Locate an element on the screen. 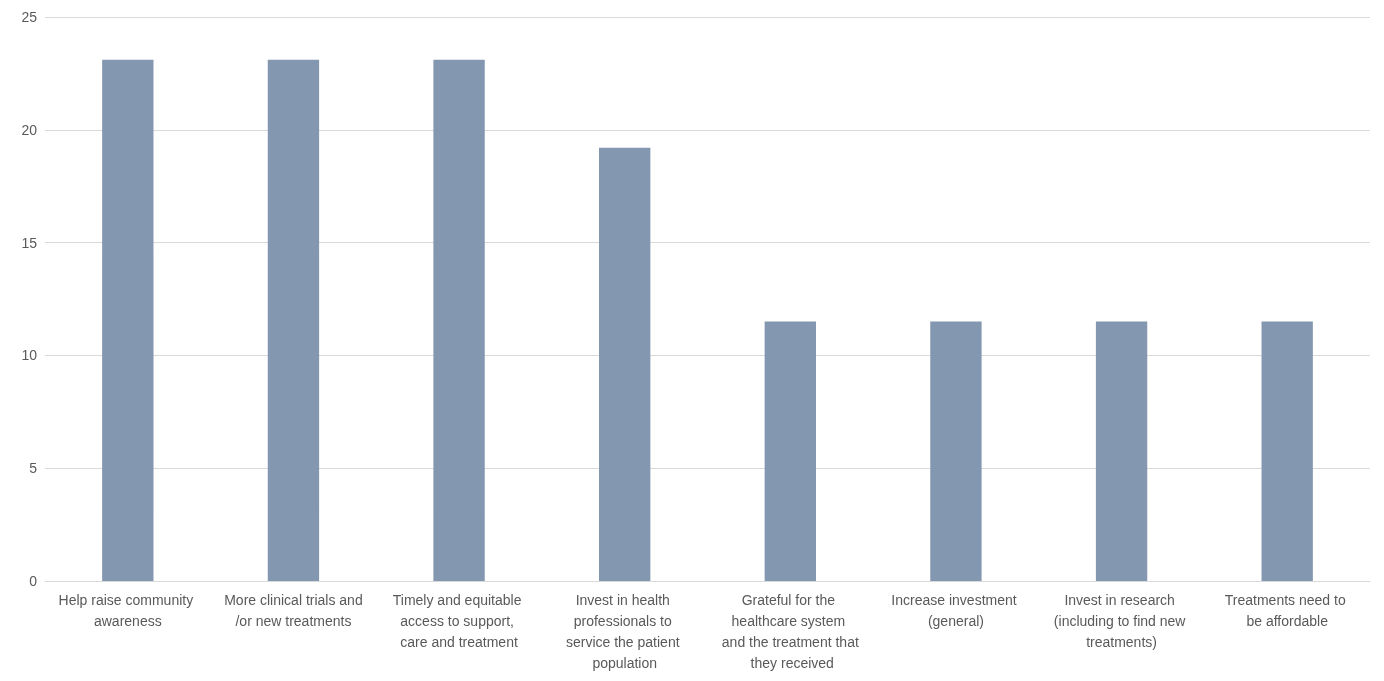 This screenshot has width=1384, height=681. y-tick-label: 20 is located at coordinates (29, 129).